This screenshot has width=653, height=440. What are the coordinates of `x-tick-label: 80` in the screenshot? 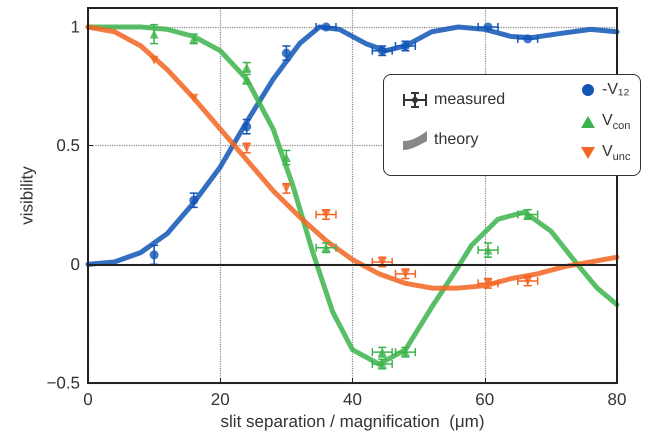 It's located at (617, 399).